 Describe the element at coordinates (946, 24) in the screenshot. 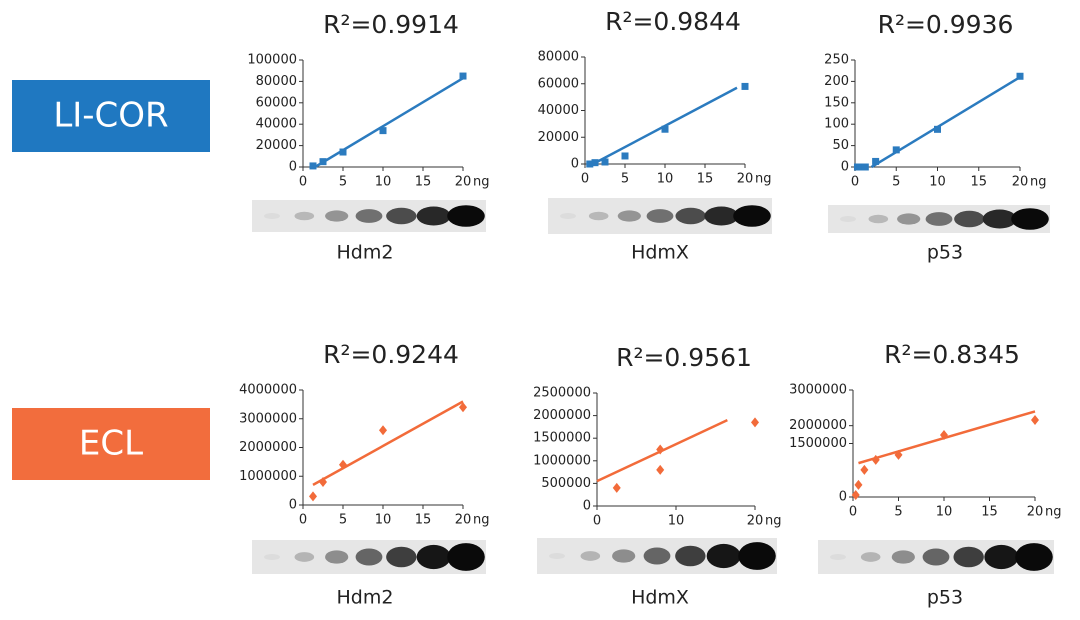

I see `chart-title: R²=0.9936` at that location.